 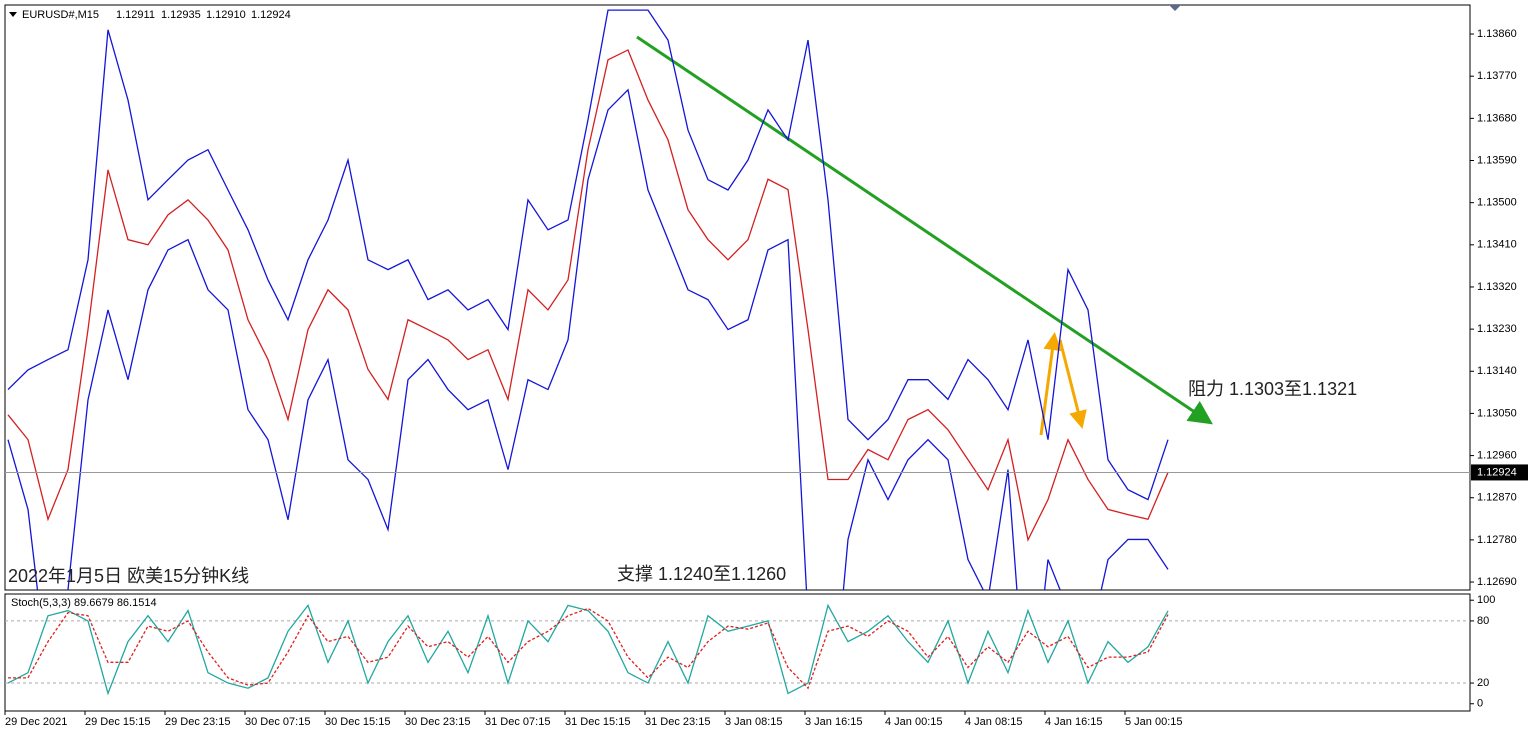 What do you see at coordinates (1175, 8) in the screenshot?
I see `shift-marker` at bounding box center [1175, 8].